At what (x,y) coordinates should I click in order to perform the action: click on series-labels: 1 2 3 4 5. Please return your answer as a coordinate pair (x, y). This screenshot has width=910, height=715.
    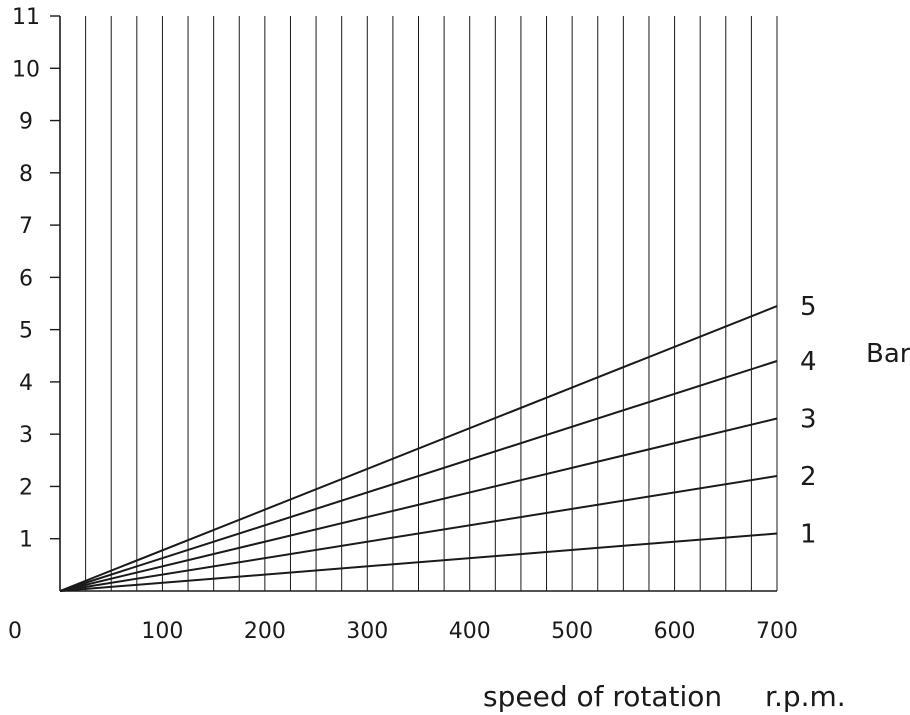
    Looking at the image, I should click on (808, 420).